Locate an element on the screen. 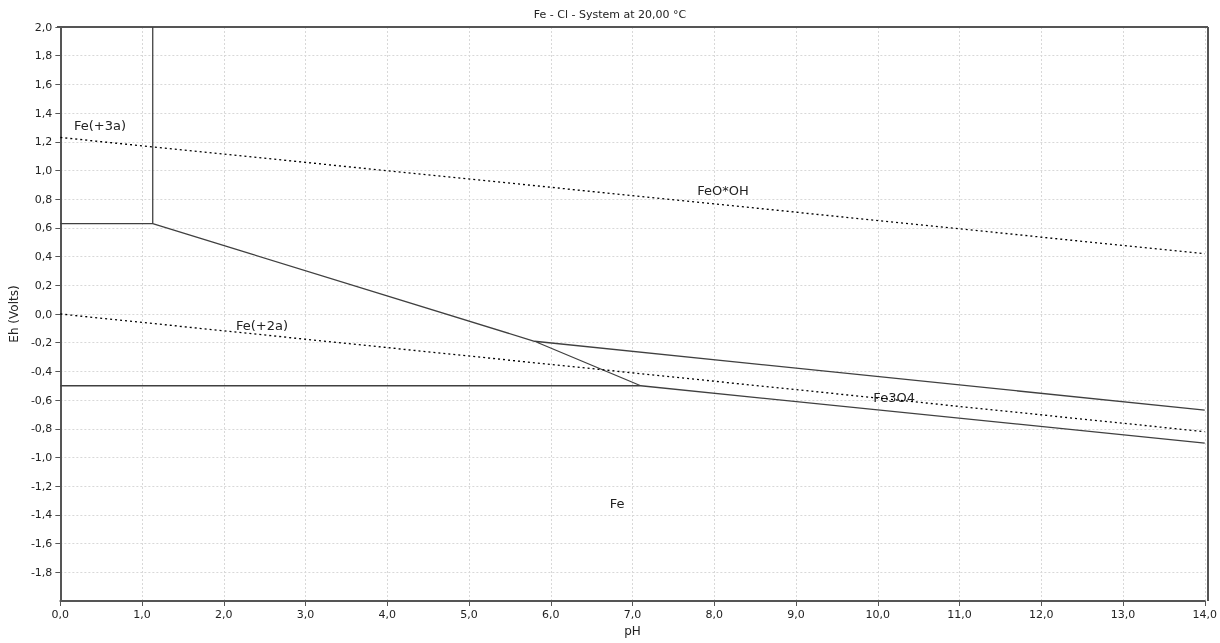 The image size is (1220, 643). x-tick-label: 14,0 is located at coordinates (1204, 614).